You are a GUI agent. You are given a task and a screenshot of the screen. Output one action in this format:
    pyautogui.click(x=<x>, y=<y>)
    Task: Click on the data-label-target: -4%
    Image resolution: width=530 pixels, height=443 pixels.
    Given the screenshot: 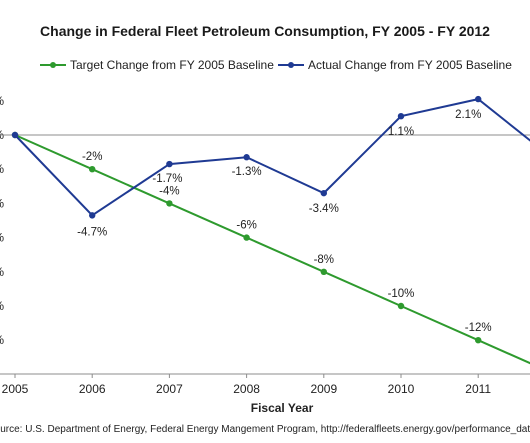 What is the action you would take?
    pyautogui.click(x=169, y=191)
    